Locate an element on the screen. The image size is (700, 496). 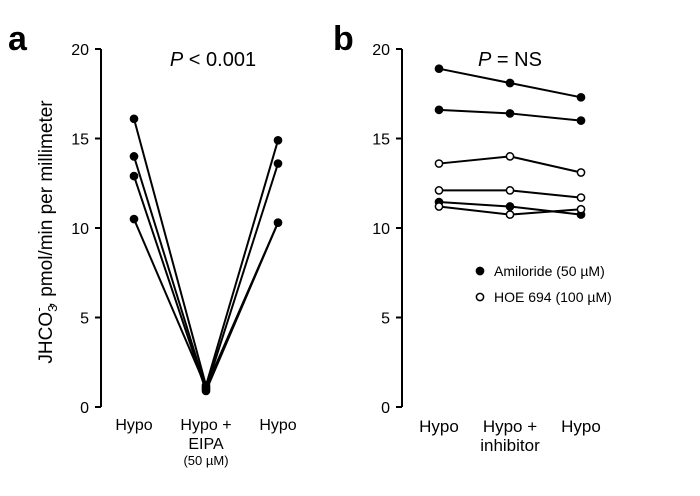
p-value-annotation: P = NS is located at coordinates (510, 60).